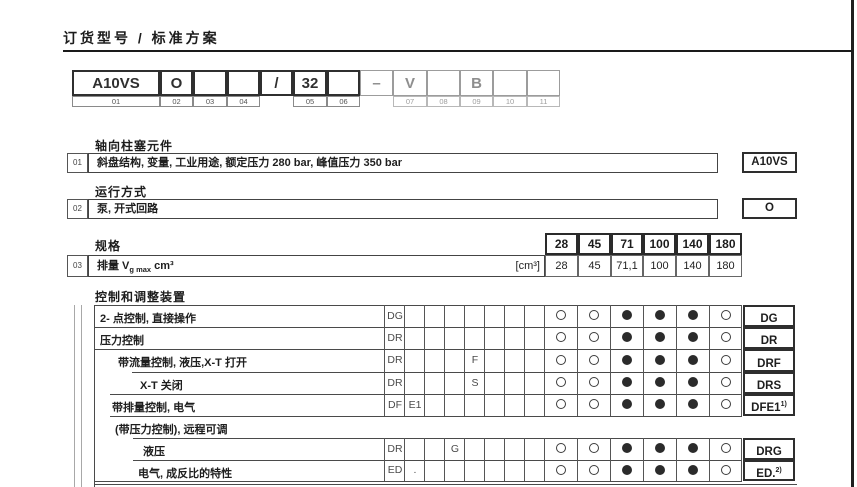 Image resolution: width=857 pixels, height=487 pixels. What do you see at coordinates (474, 360) in the screenshot?
I see `code-slot-cell: F` at bounding box center [474, 360].